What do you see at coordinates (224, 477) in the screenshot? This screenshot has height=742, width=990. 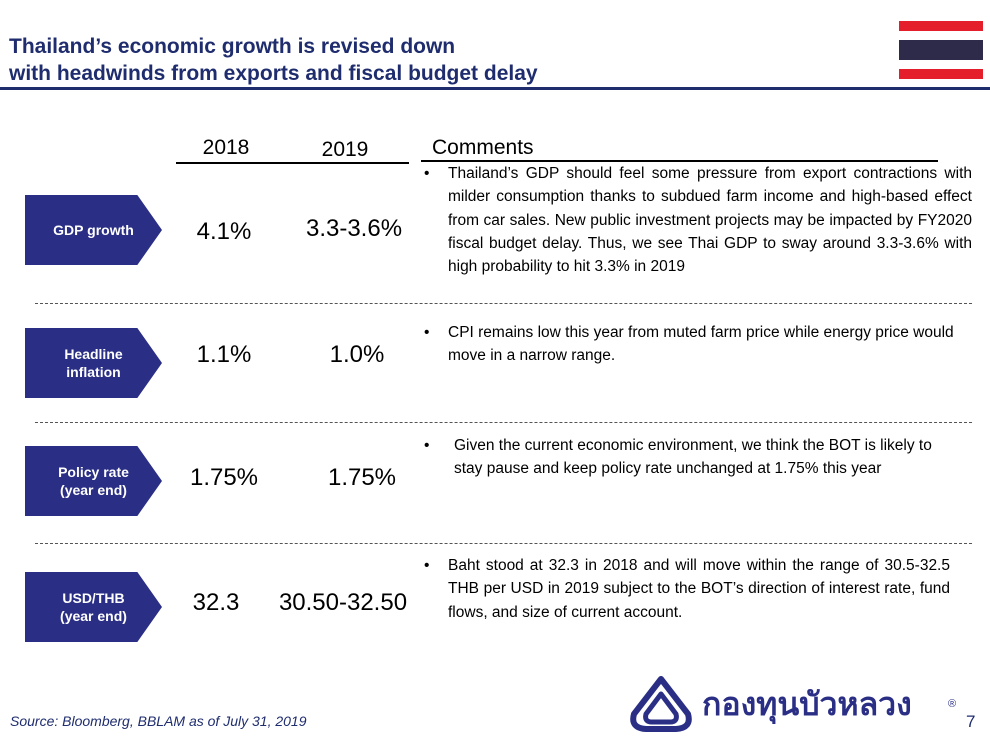 I see `policy-rate-2018-value: 1.75%` at bounding box center [224, 477].